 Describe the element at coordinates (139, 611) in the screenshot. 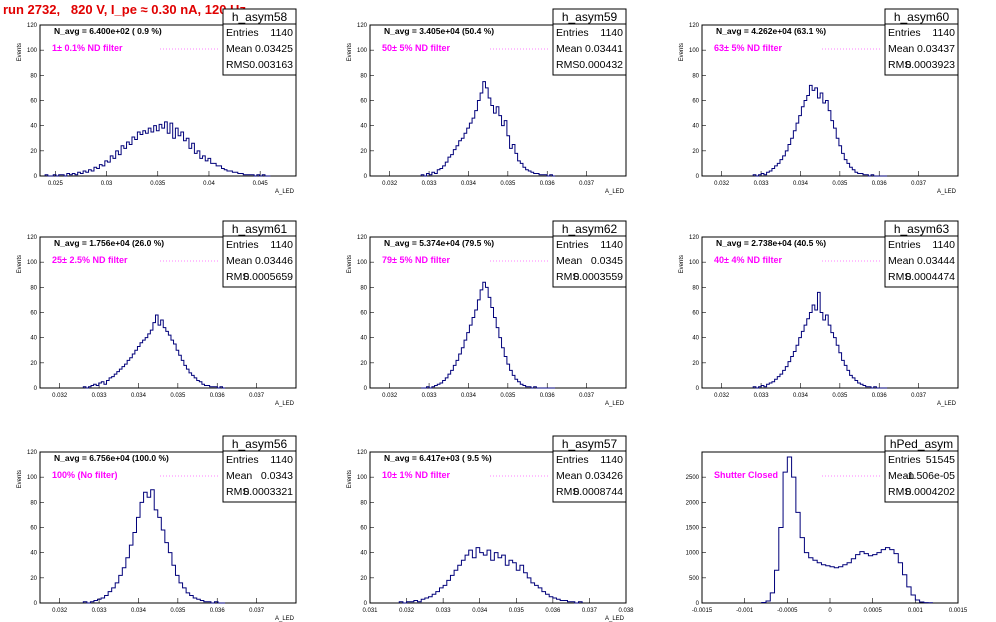

I see `x-tick-label: 0.034` at that location.